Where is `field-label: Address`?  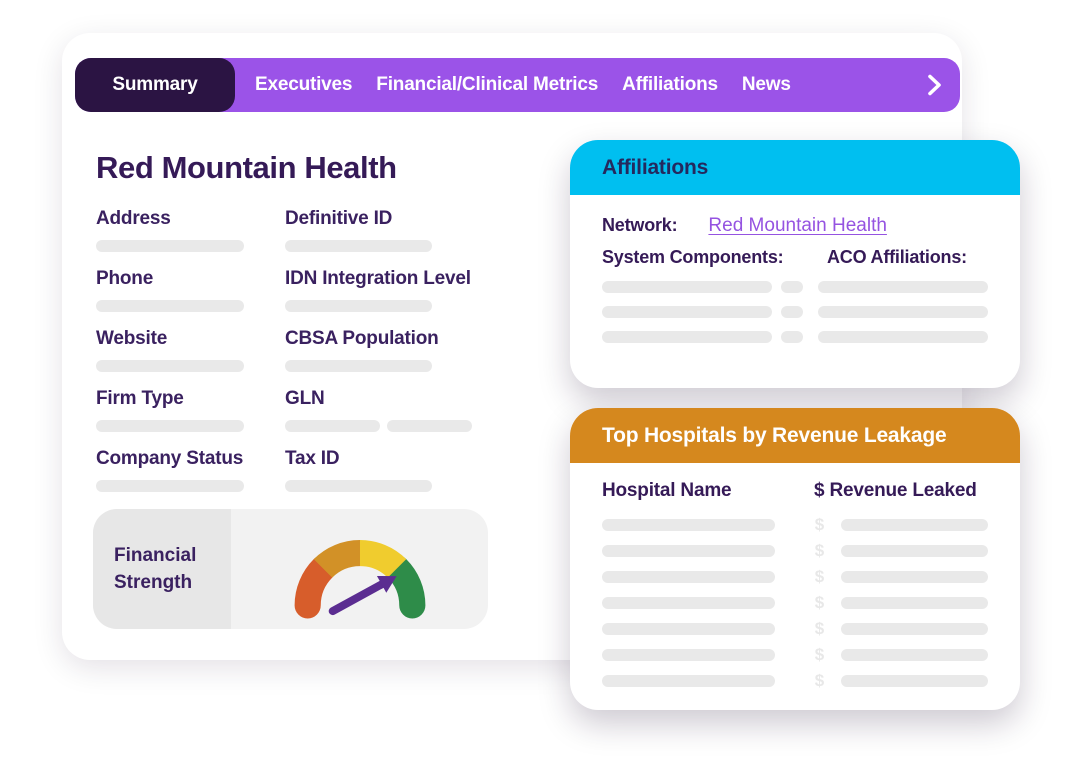 field-label: Address is located at coordinates (133, 218).